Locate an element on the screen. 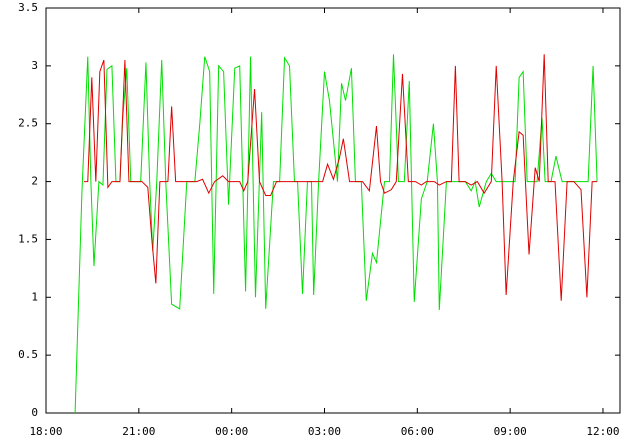 This screenshot has height=445, width=630. x-tick-label: 09:00 is located at coordinates (510, 431).